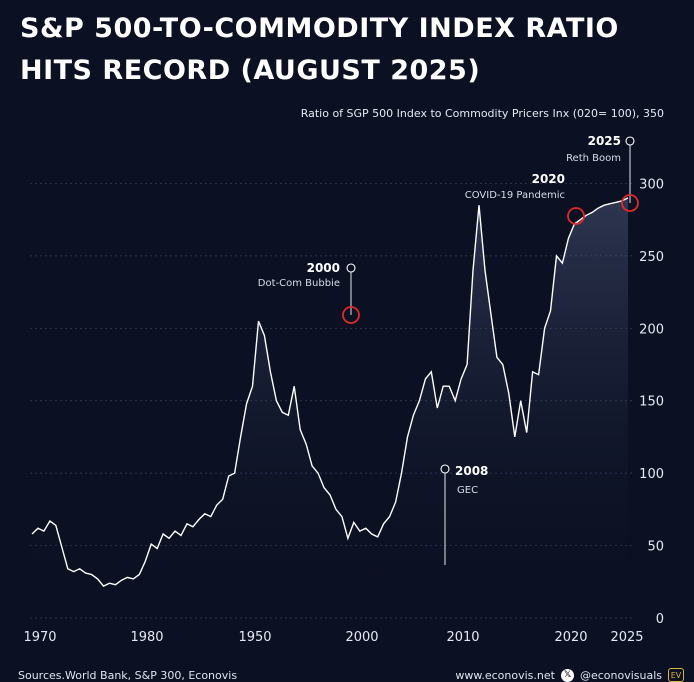  I want to click on y-tick-label: 150, so click(651, 402).